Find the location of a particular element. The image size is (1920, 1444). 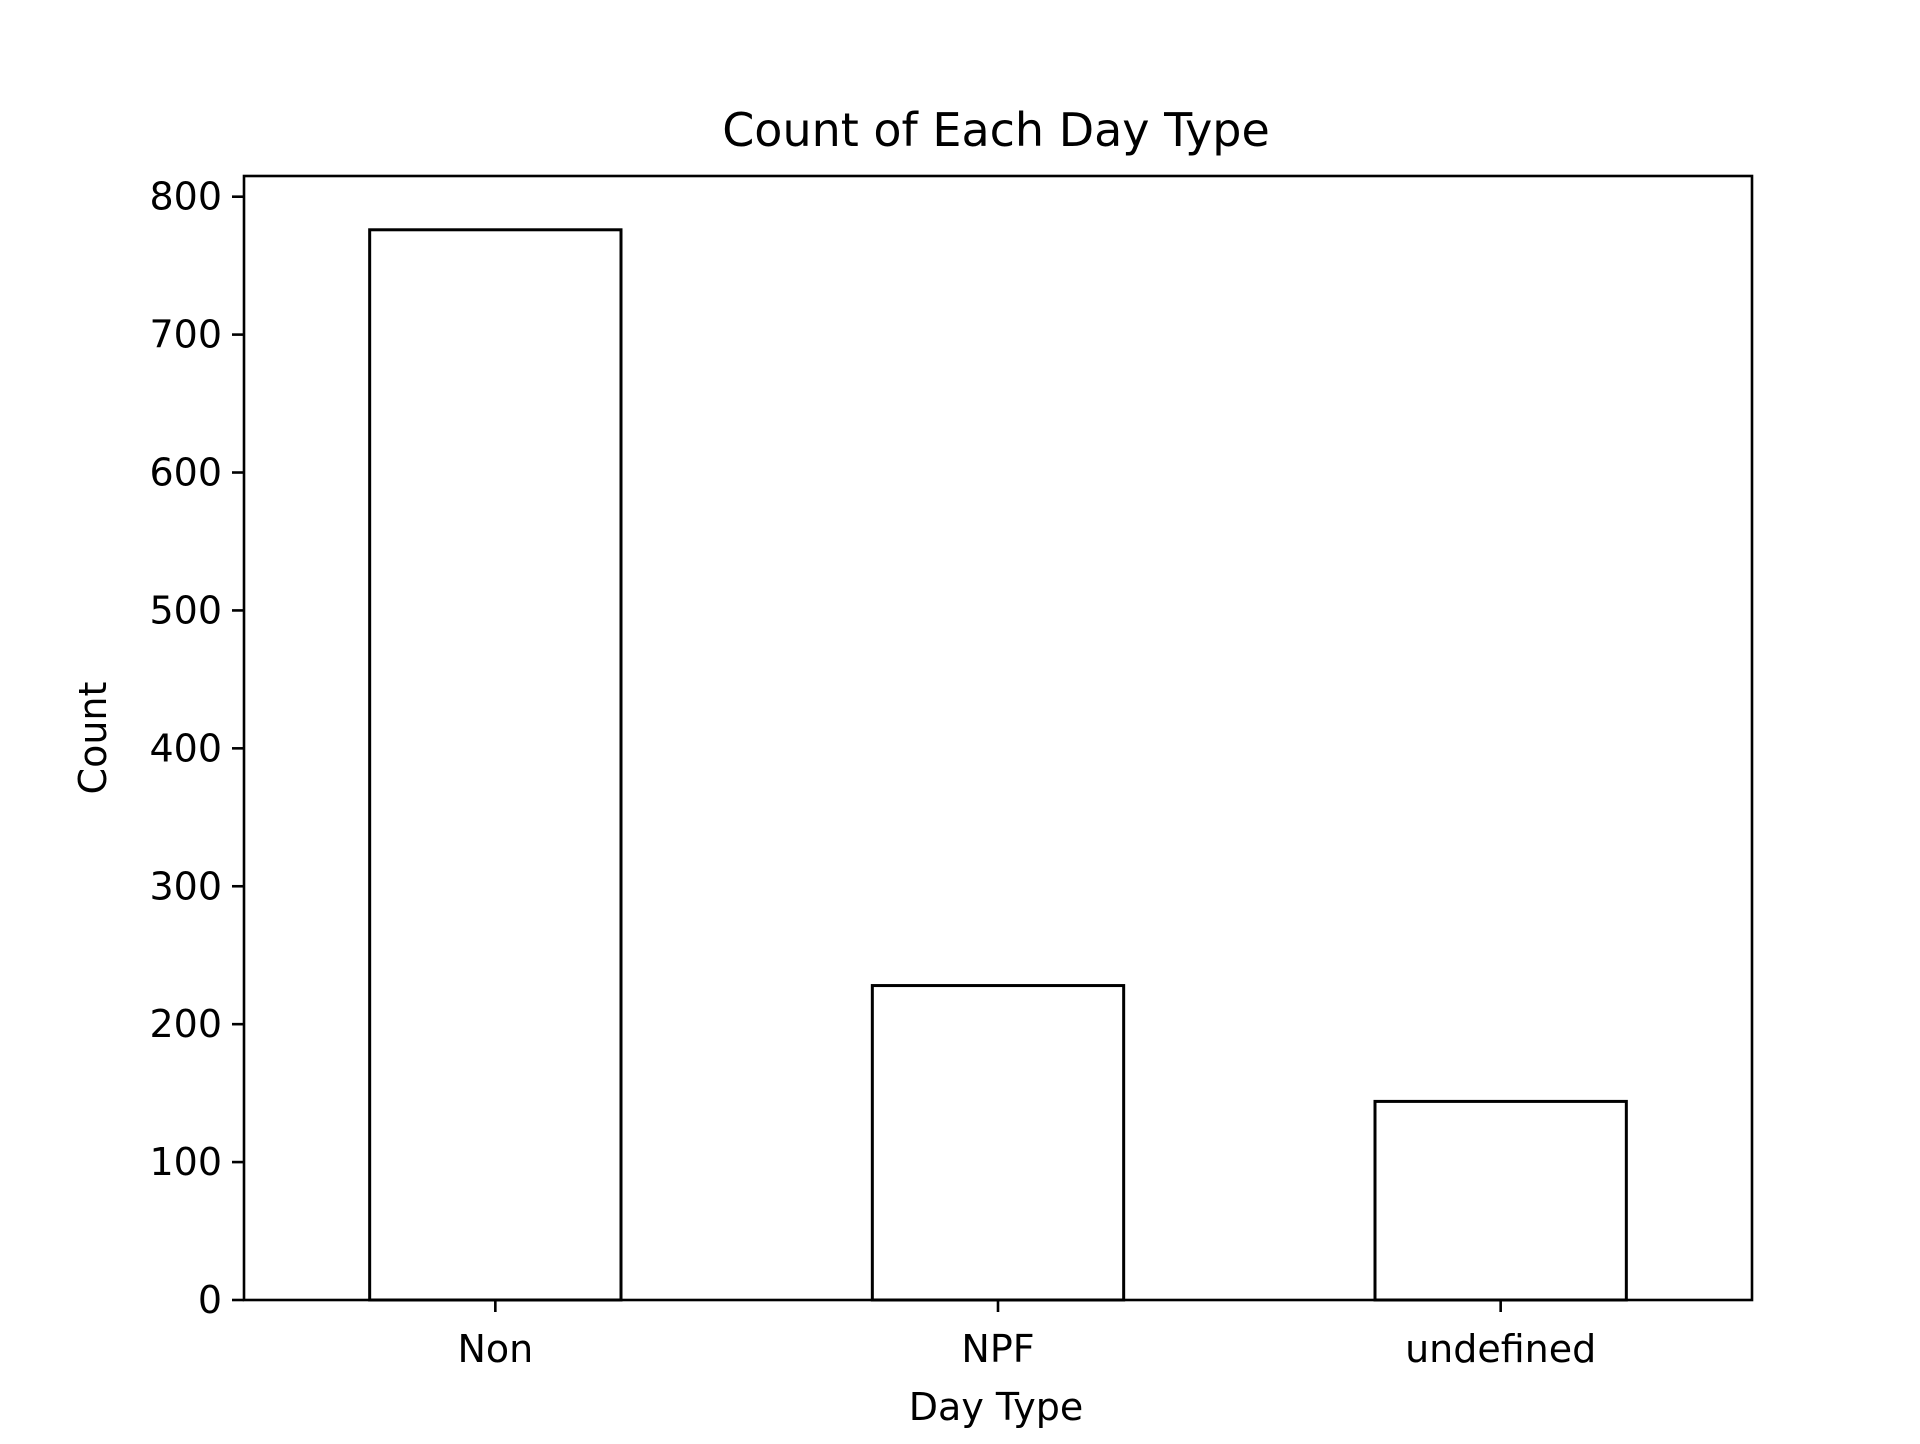

y-tick-label: 600 is located at coordinates (185, 473).